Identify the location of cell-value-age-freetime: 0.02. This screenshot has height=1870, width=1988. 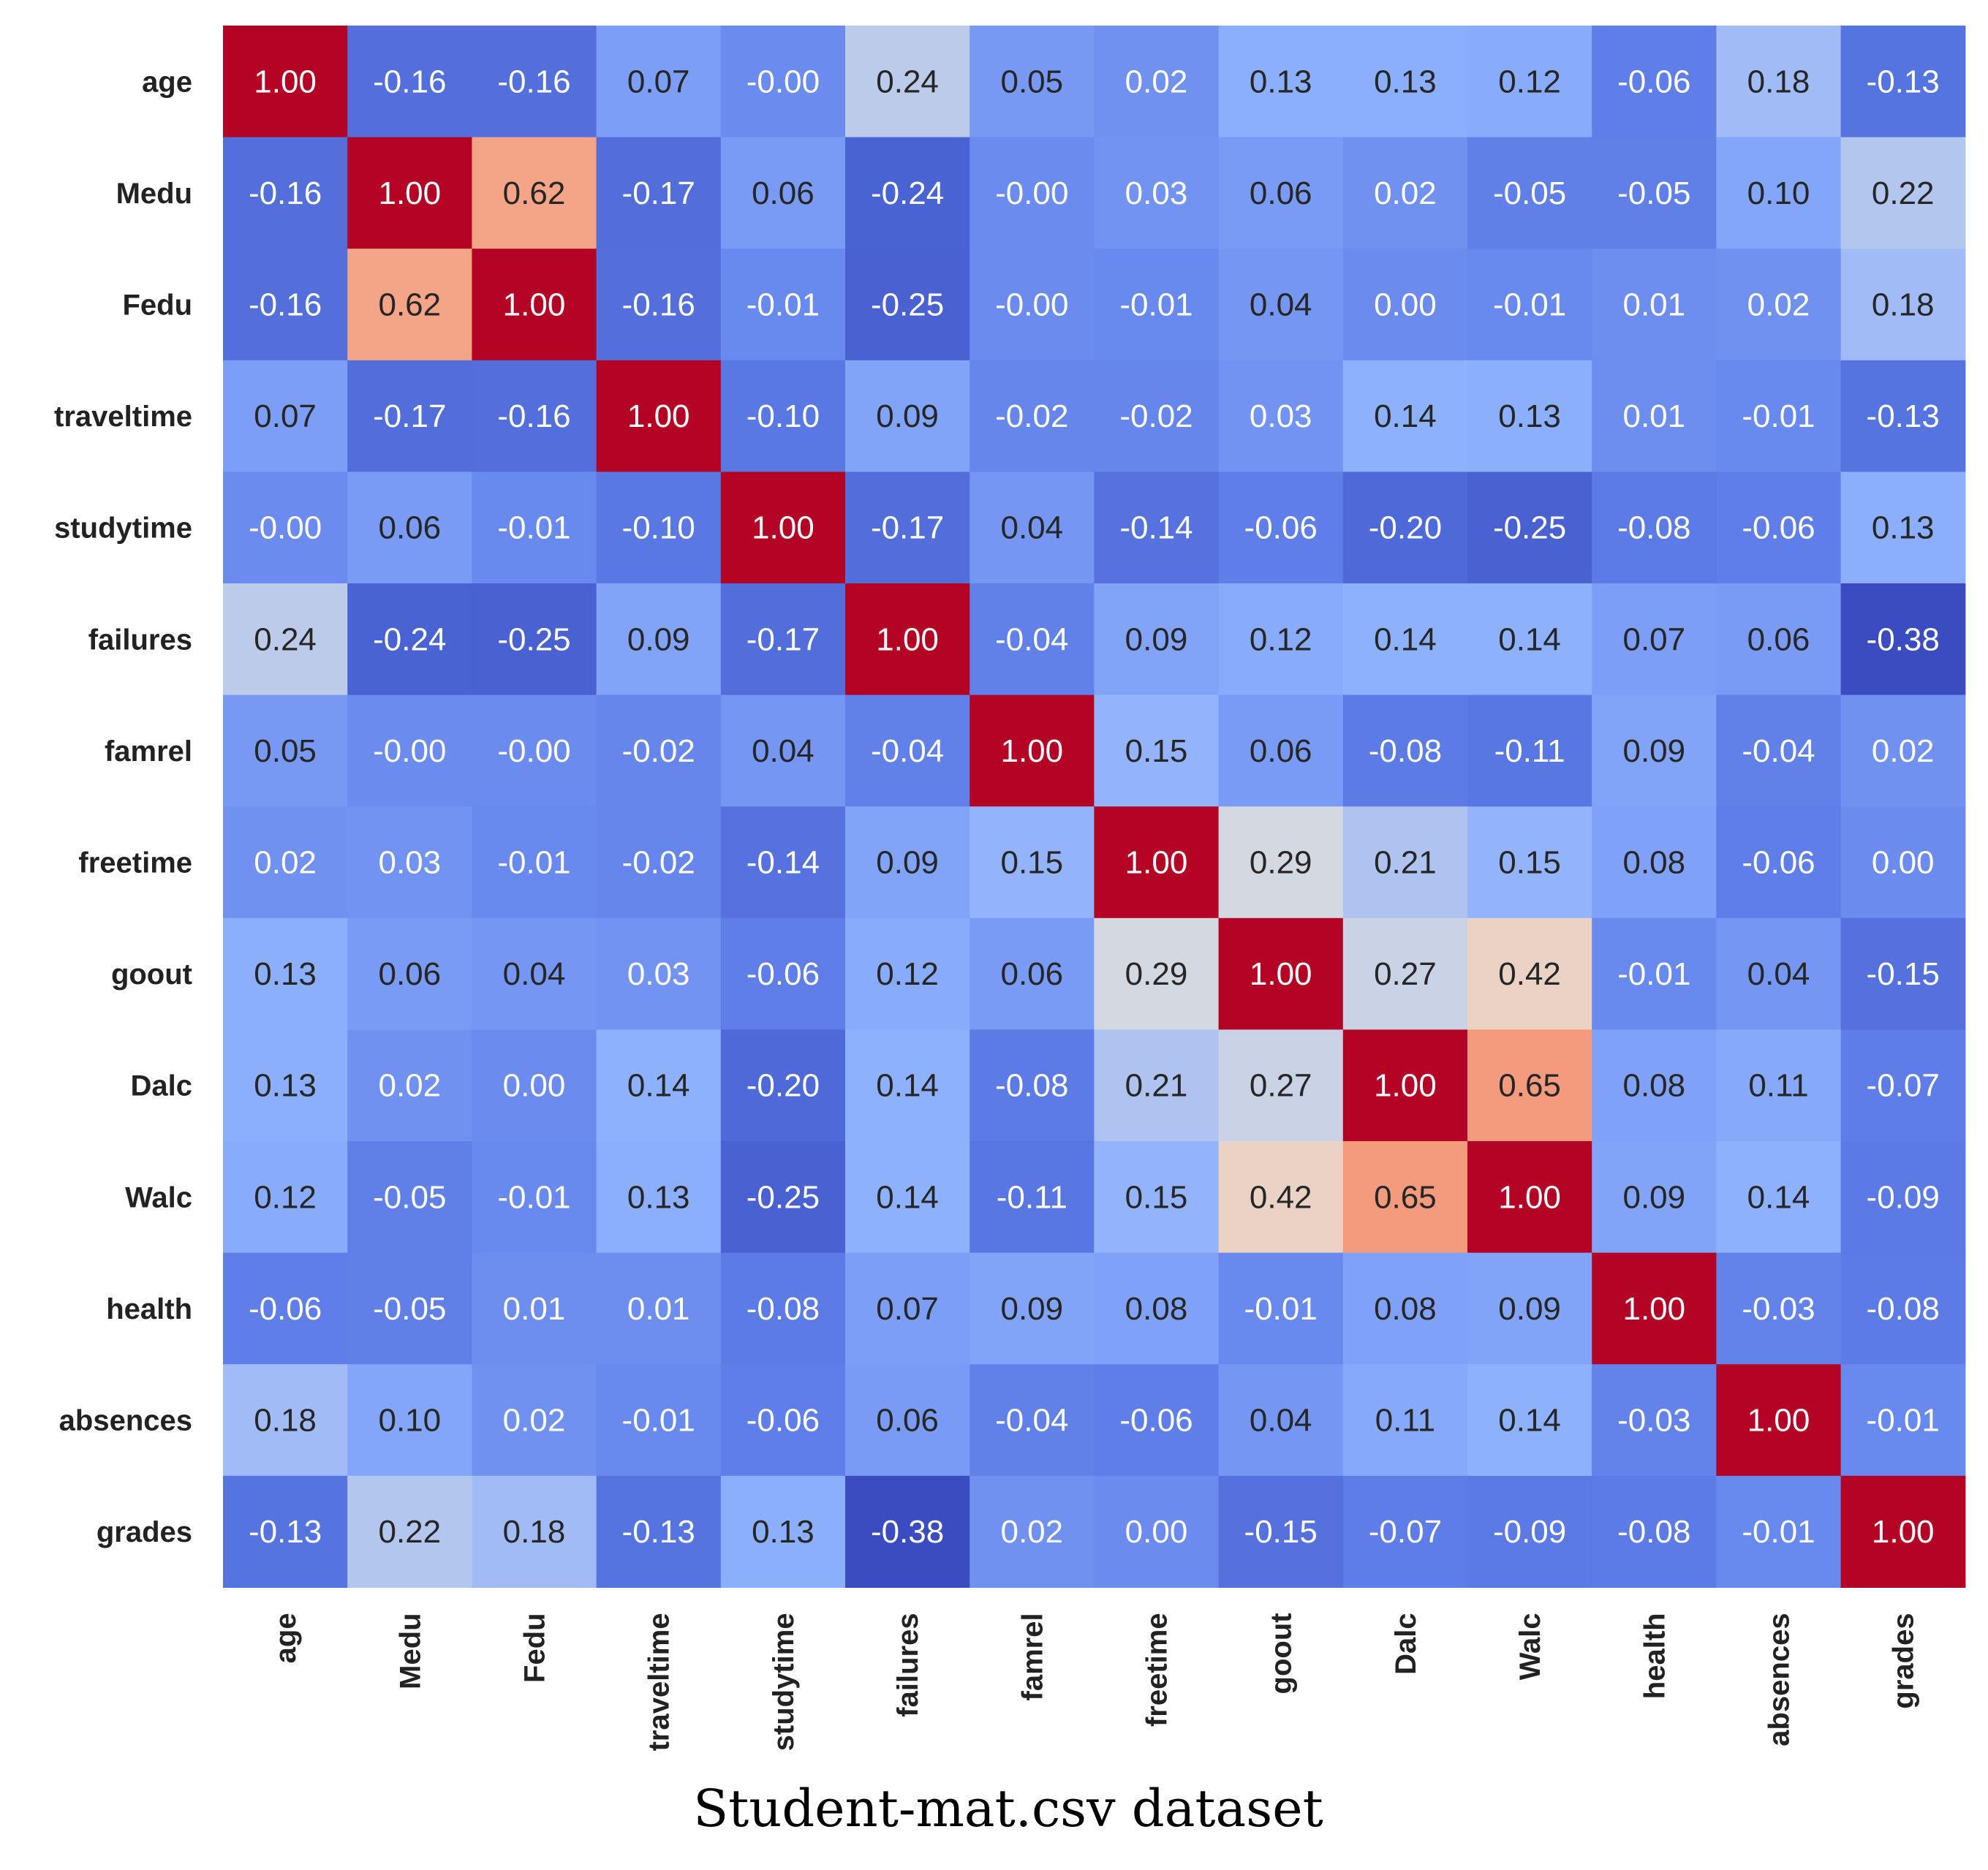
(1156, 81).